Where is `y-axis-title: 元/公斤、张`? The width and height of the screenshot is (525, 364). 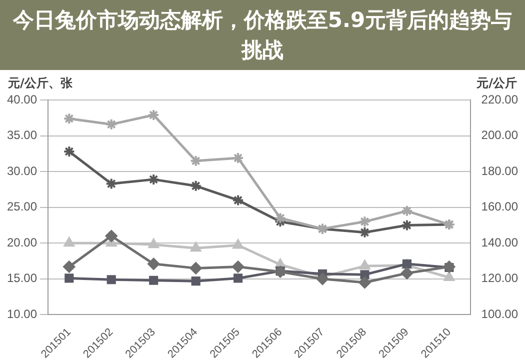
y-axis-title: 元/公斤、张 is located at coordinates (40, 83).